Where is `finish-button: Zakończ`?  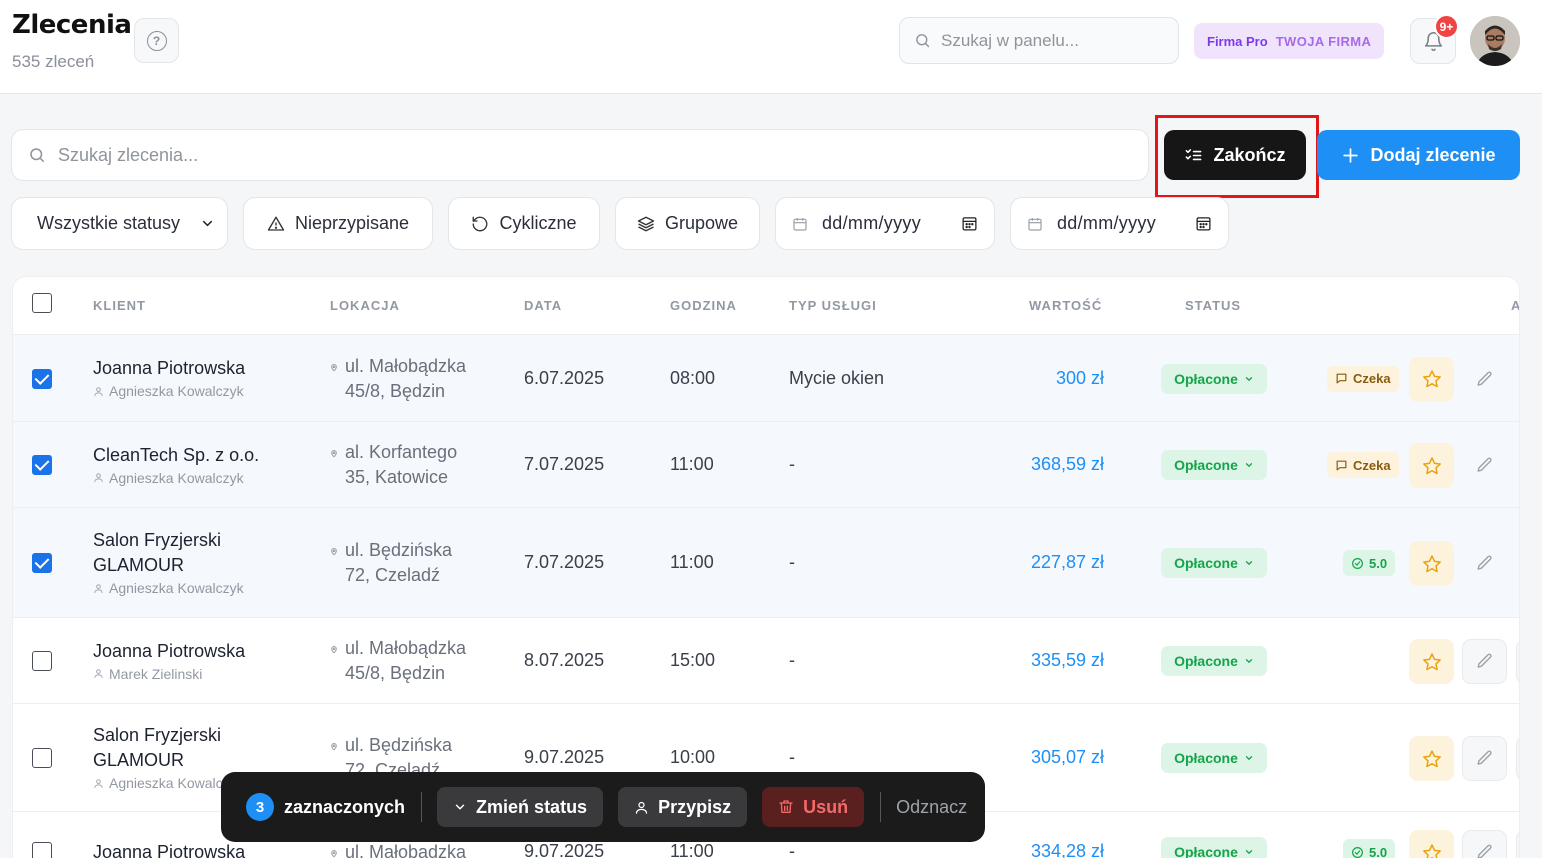 finish-button: Zakończ is located at coordinates (1235, 155).